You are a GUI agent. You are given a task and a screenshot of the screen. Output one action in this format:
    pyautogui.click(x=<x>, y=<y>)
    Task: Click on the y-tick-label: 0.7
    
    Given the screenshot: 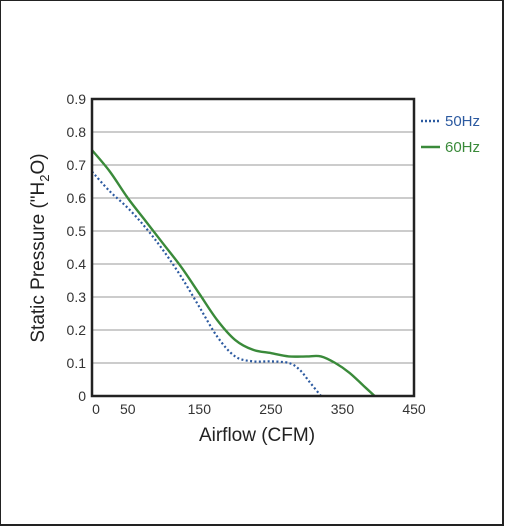 What is the action you would take?
    pyautogui.click(x=77, y=165)
    